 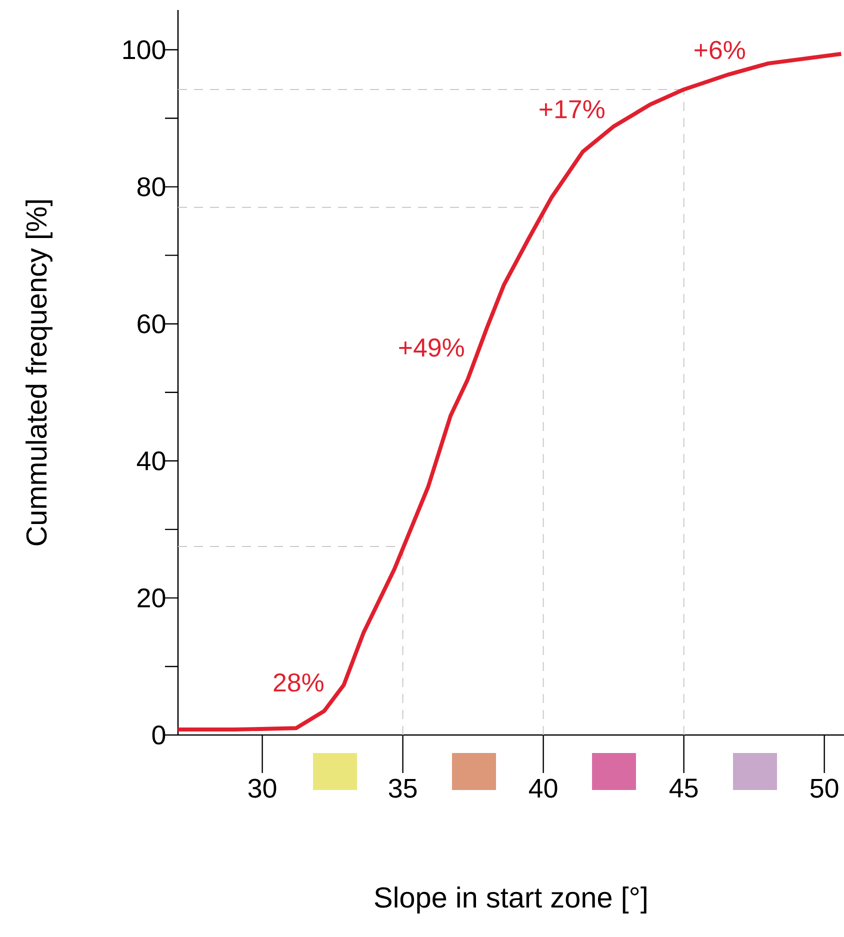 What do you see at coordinates (543, 788) in the screenshot?
I see `x-tick-label: 40` at bounding box center [543, 788].